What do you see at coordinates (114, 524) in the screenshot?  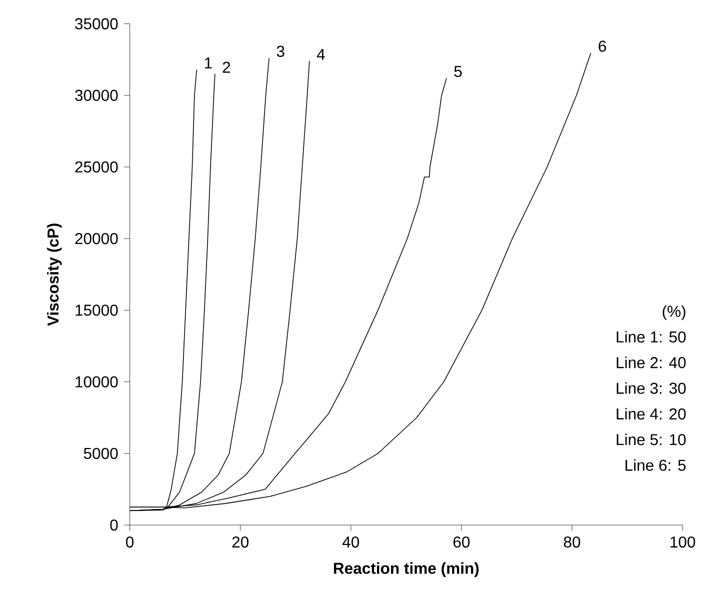 I see `y-tick-label: 0` at bounding box center [114, 524].